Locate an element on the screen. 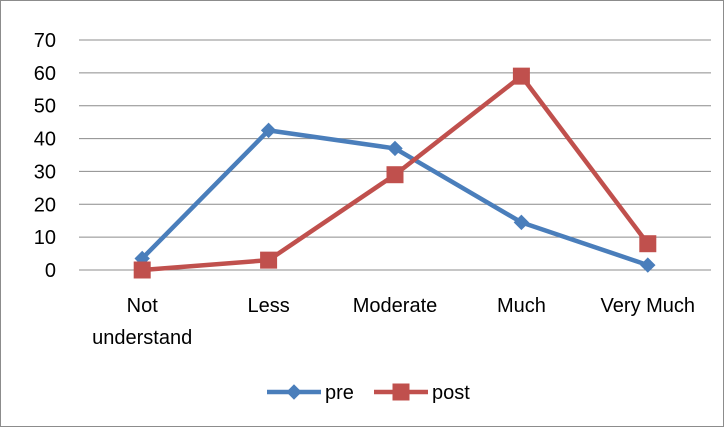 The image size is (724, 428). y-tick-label: 10 is located at coordinates (45, 238).